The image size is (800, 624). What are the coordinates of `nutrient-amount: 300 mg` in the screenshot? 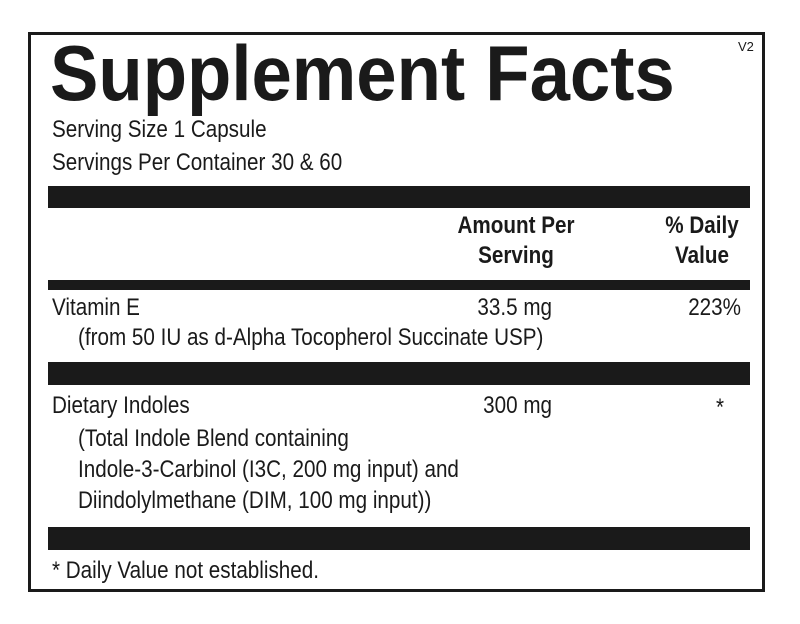 It's located at (517, 405).